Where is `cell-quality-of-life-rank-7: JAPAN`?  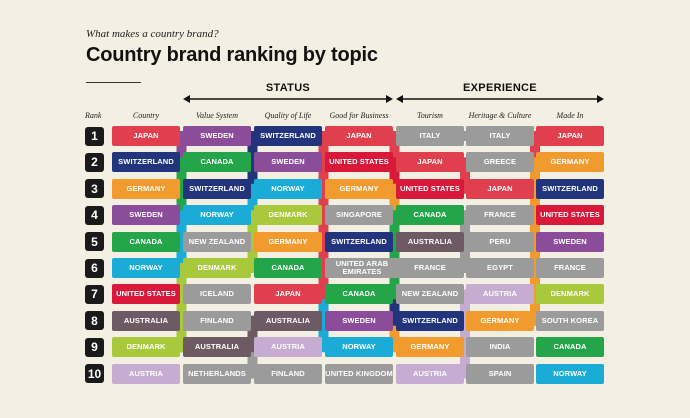 cell-quality-of-life-rank-7: JAPAN is located at coordinates (288, 294).